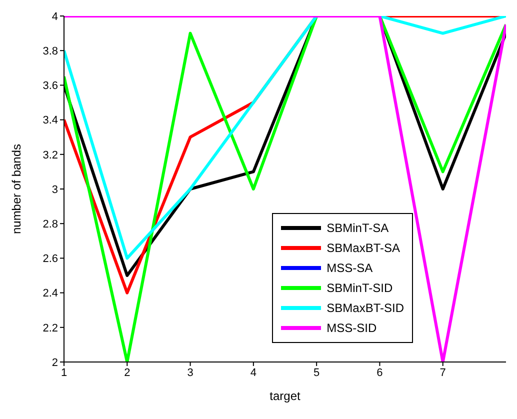  What do you see at coordinates (190, 372) in the screenshot?
I see `x-tick-label: 3` at bounding box center [190, 372].